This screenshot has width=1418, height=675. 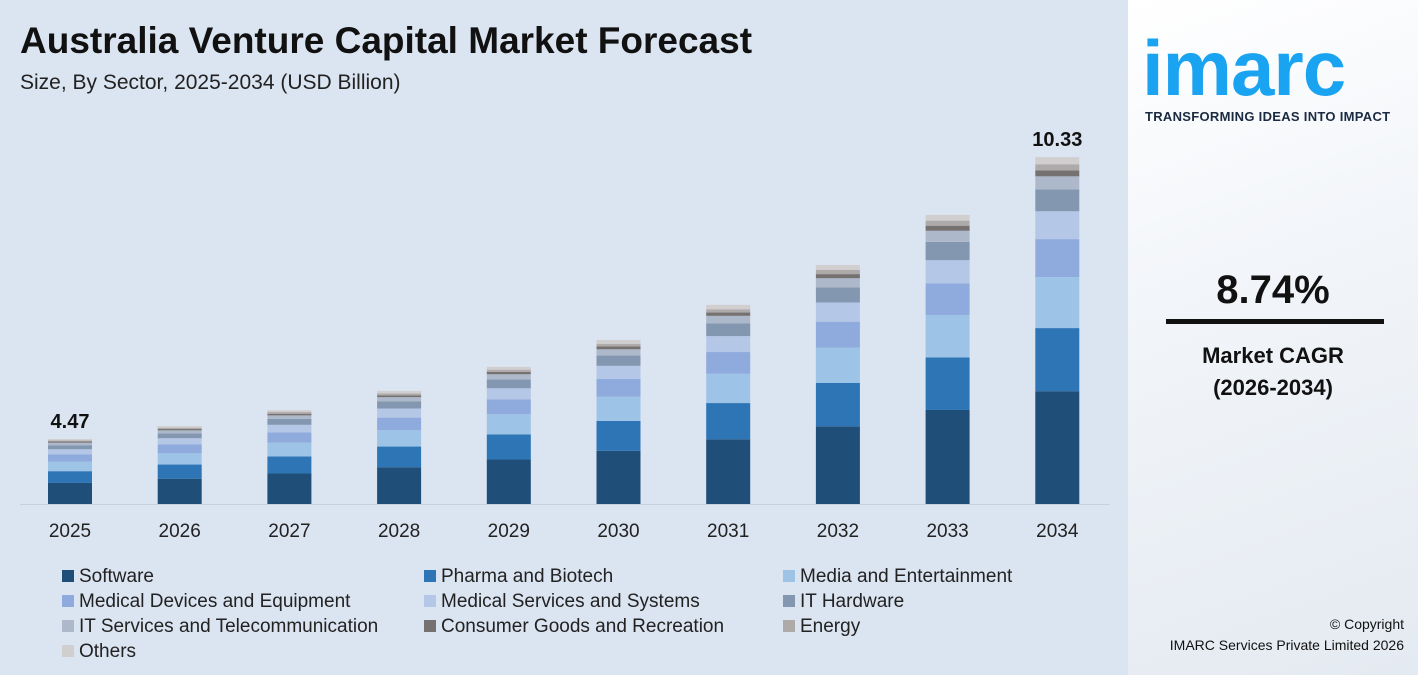 I want to click on legend-item: Software, so click(x=108, y=577).